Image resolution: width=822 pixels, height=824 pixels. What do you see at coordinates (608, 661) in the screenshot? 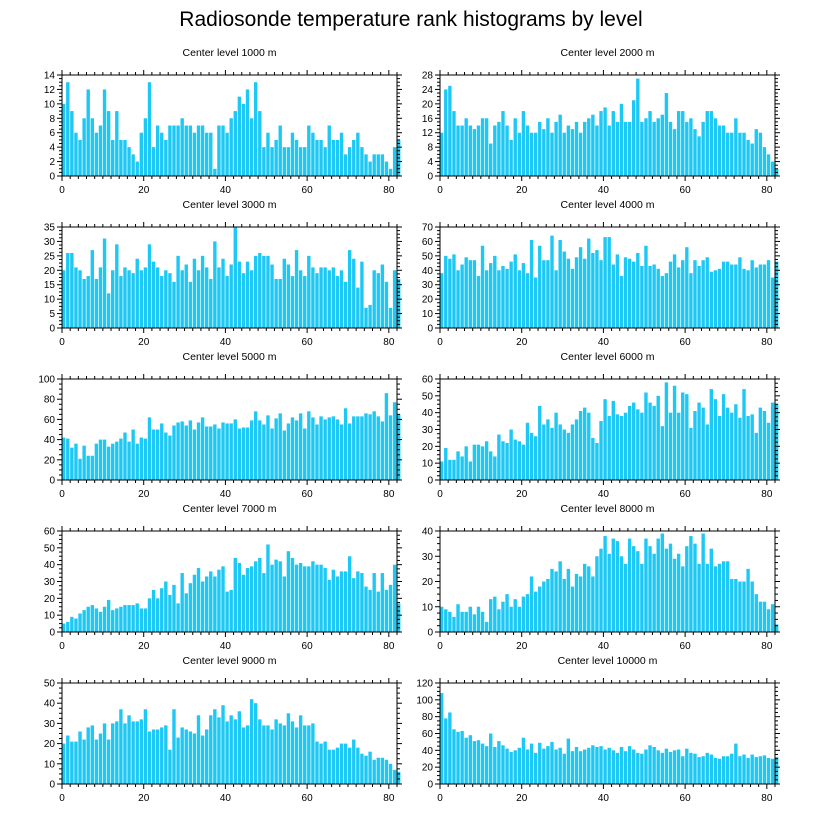
I see `panel-title: Center level 10000 m` at bounding box center [608, 661].